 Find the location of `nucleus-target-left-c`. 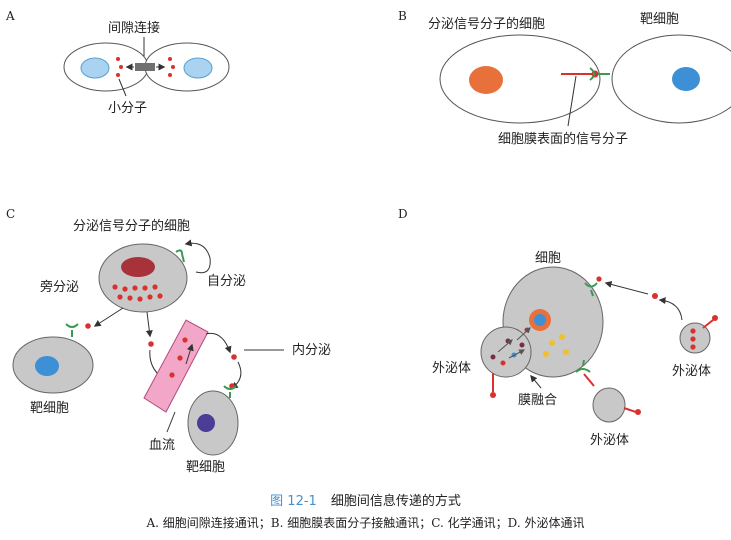

nucleus-target-left-c is located at coordinates (47, 366).